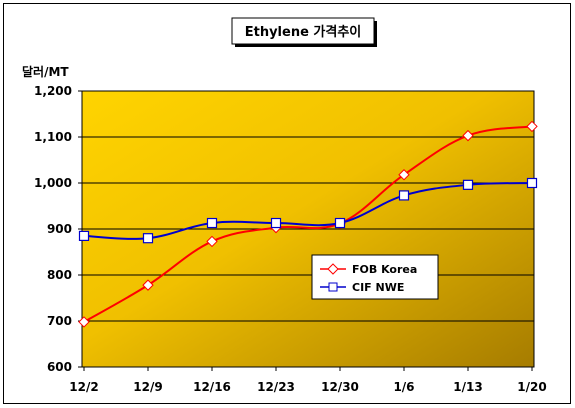  Describe the element at coordinates (531, 387) in the screenshot. I see `x-tick-label: 1/20` at that location.